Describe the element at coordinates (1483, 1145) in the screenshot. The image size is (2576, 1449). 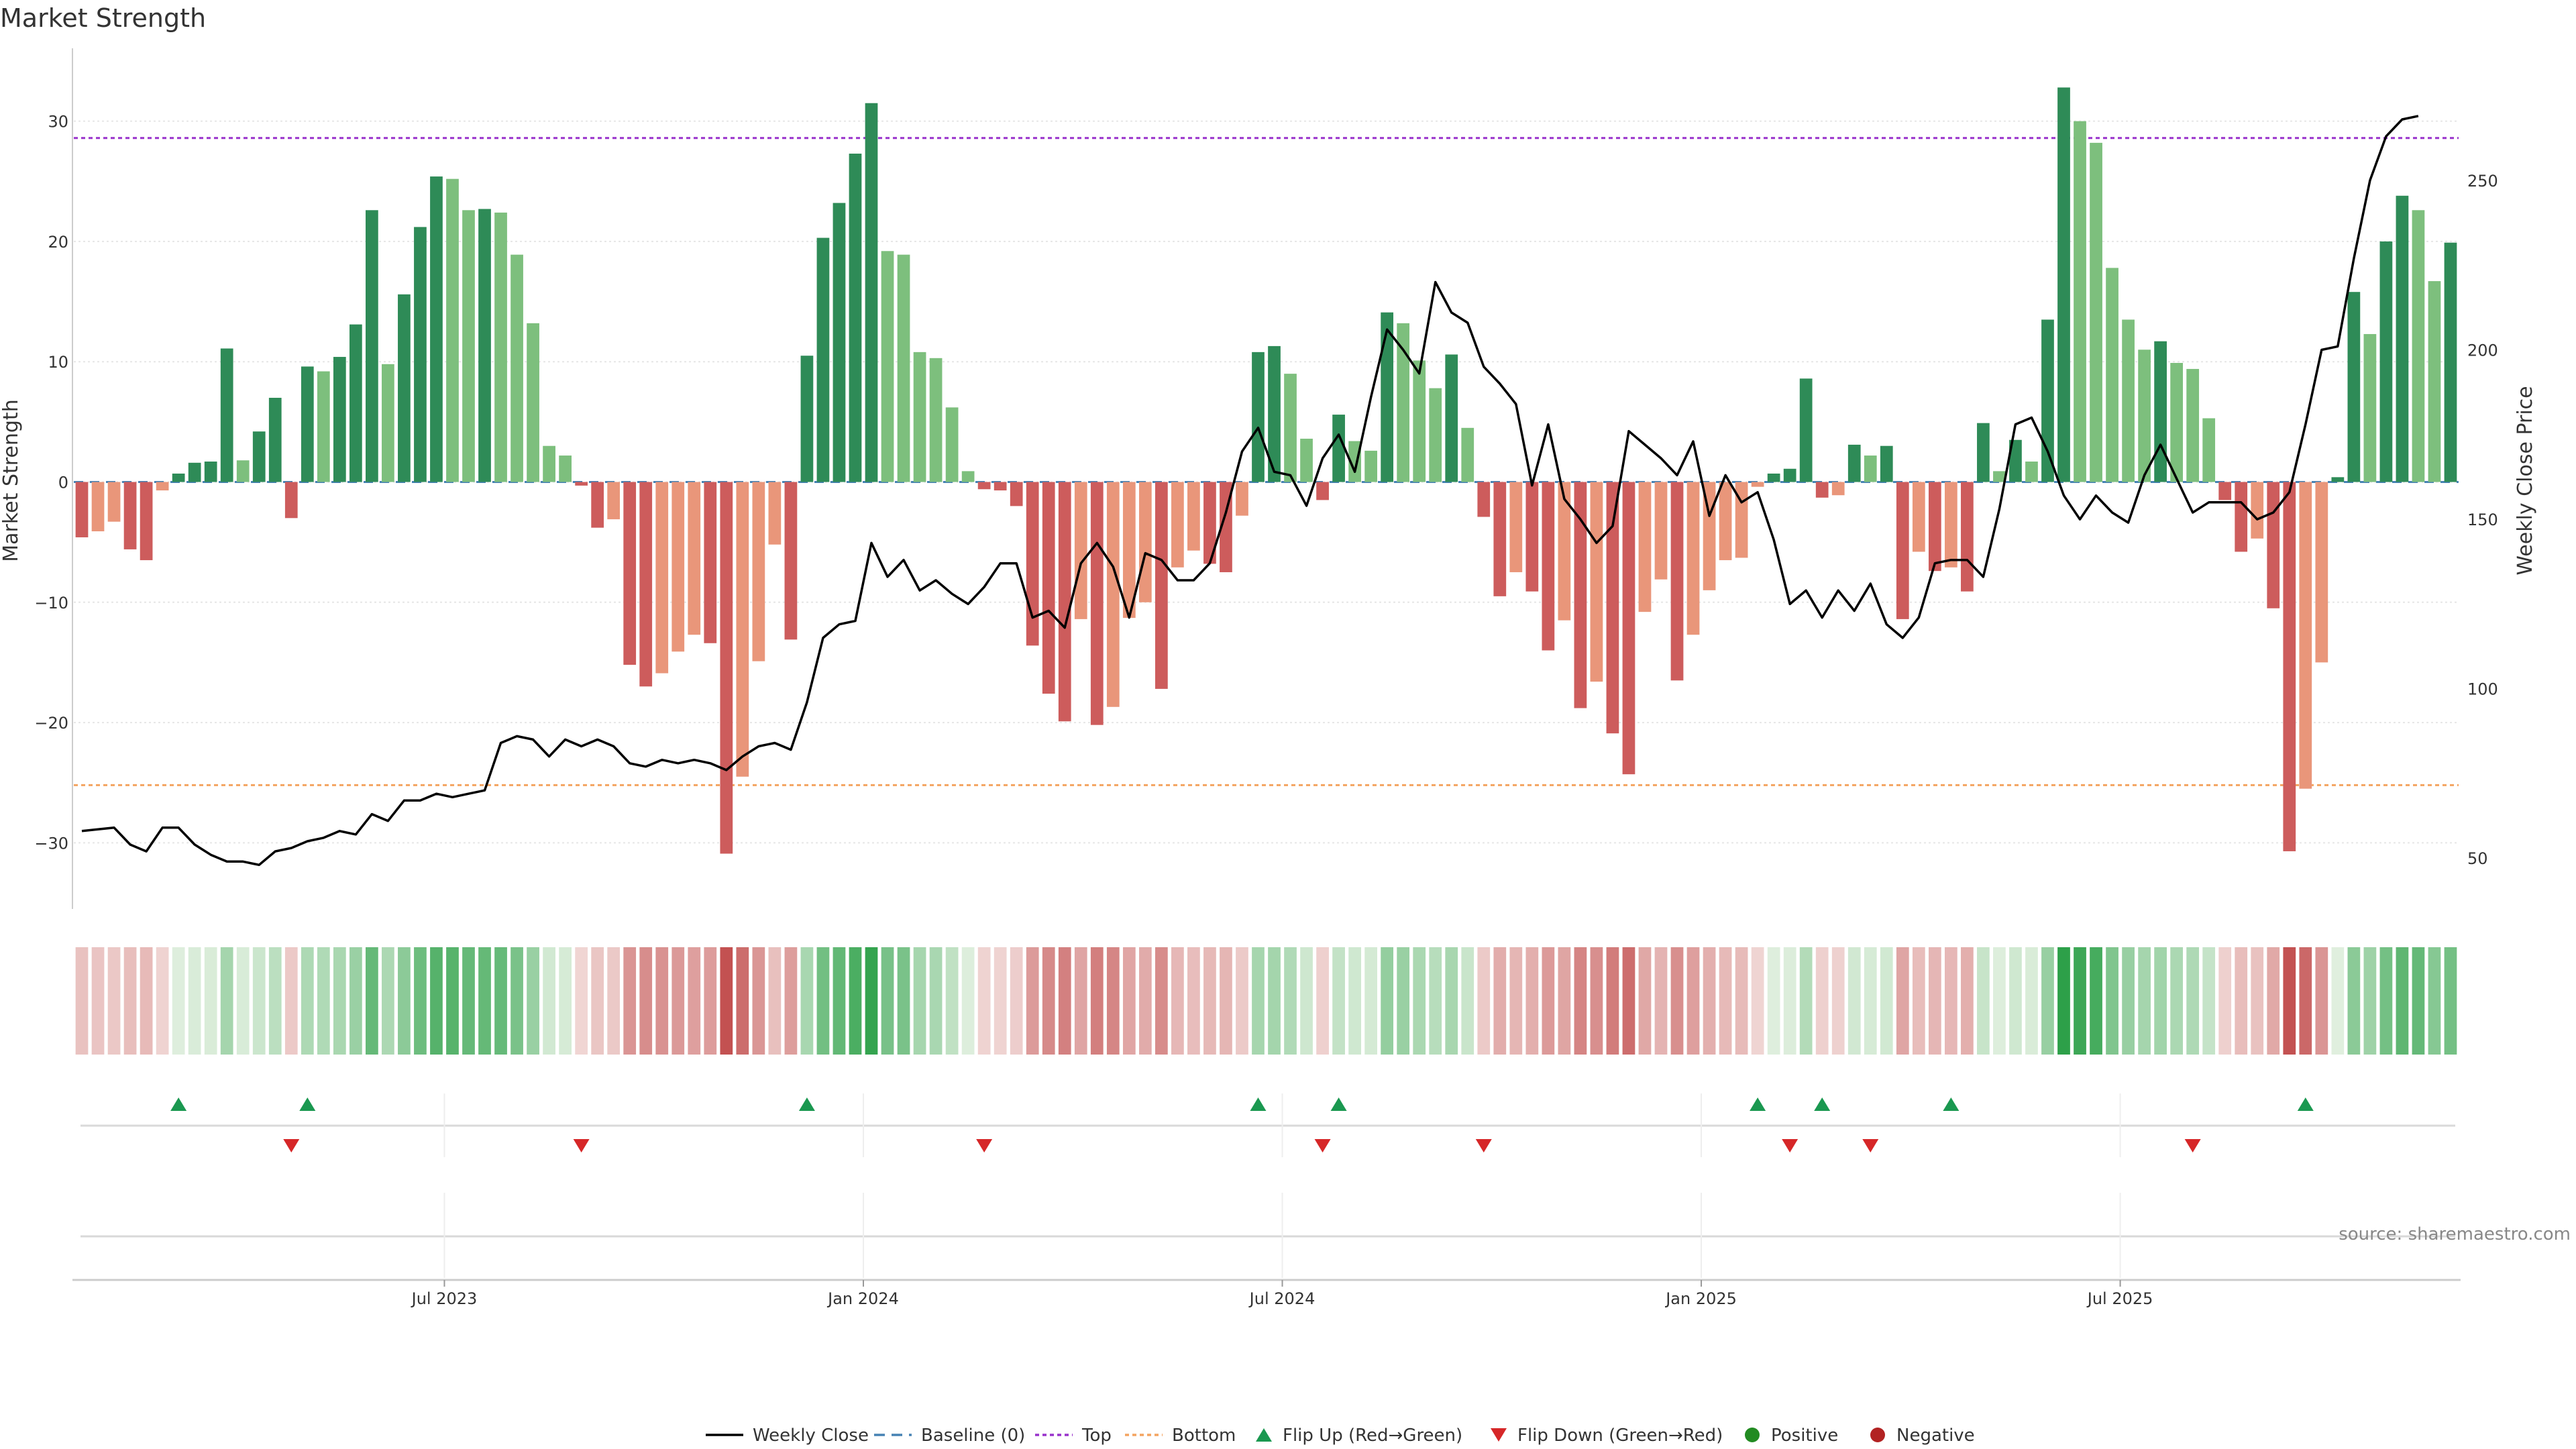
I see `flip-down-marker` at that location.